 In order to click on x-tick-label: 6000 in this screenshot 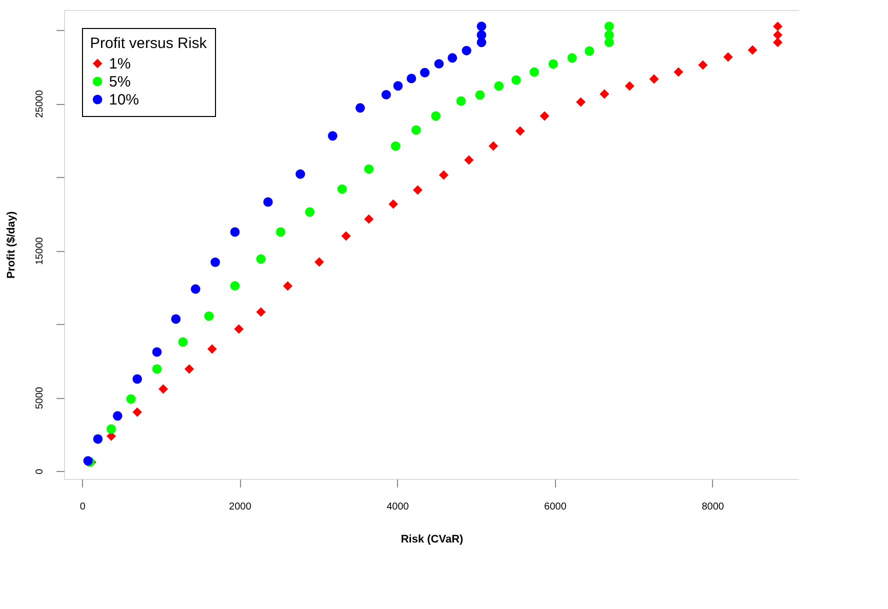, I will do `click(555, 507)`.